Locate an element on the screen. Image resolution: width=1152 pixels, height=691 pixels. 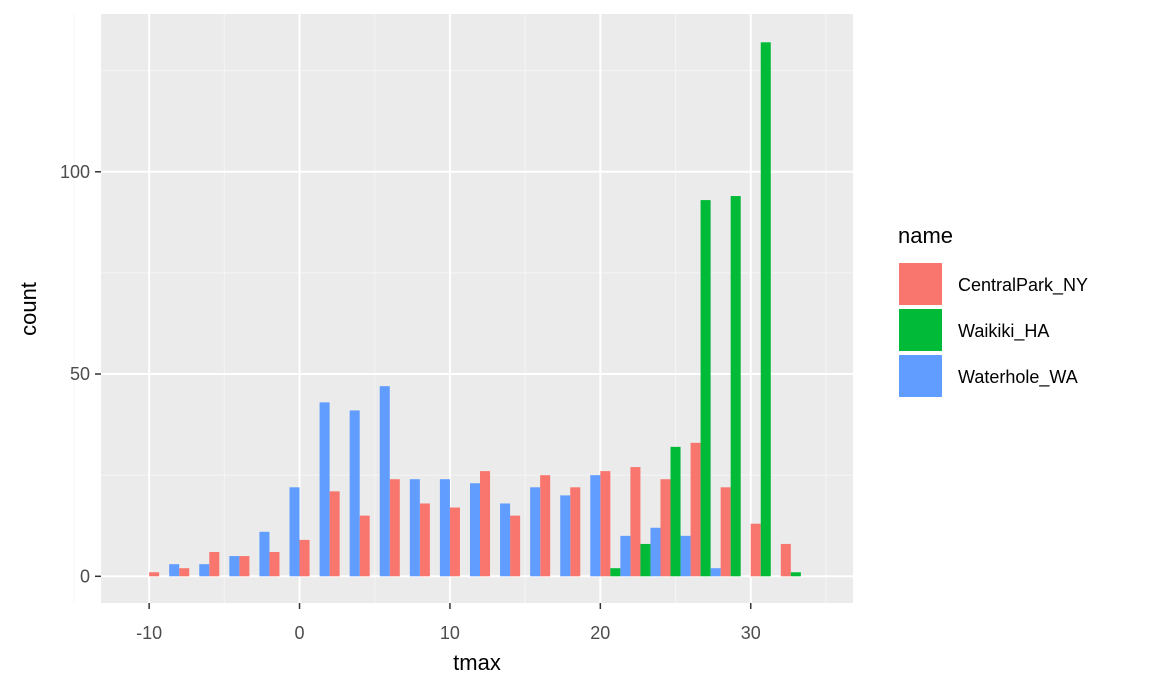
legend-swatch-waterhole-wa is located at coordinates (920, 376).